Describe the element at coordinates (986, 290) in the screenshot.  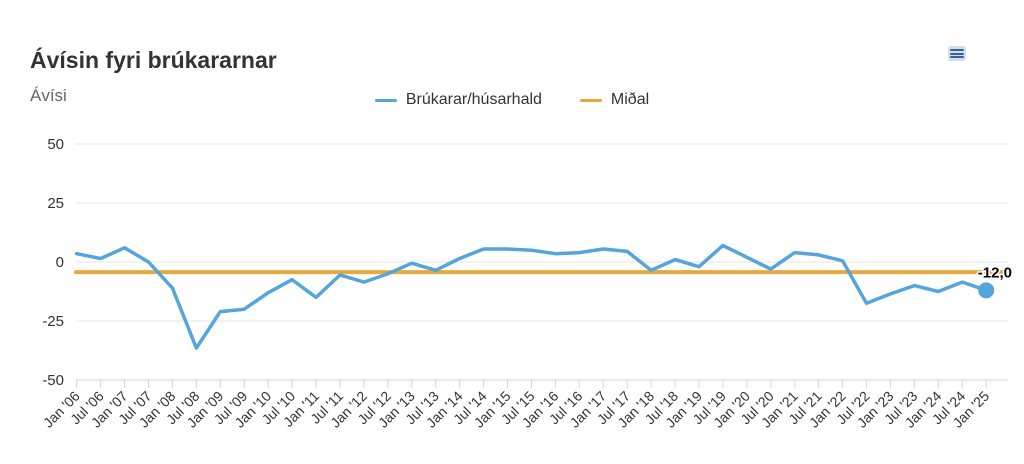
I see `last-point-marker` at that location.